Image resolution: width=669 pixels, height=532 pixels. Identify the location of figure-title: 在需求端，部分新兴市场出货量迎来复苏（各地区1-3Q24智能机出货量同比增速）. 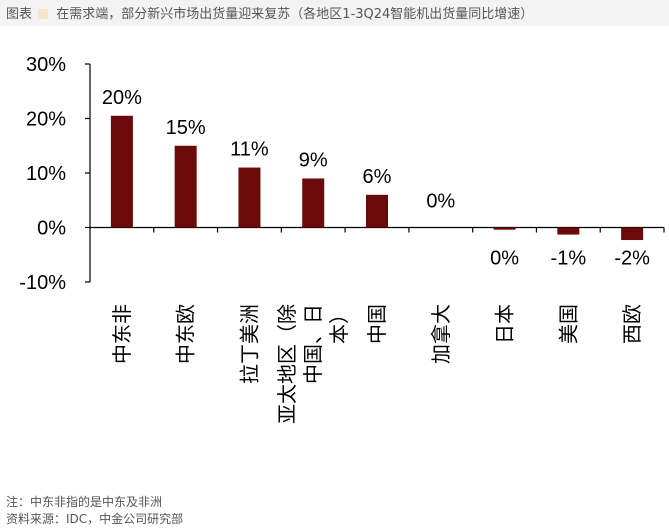
(295, 14).